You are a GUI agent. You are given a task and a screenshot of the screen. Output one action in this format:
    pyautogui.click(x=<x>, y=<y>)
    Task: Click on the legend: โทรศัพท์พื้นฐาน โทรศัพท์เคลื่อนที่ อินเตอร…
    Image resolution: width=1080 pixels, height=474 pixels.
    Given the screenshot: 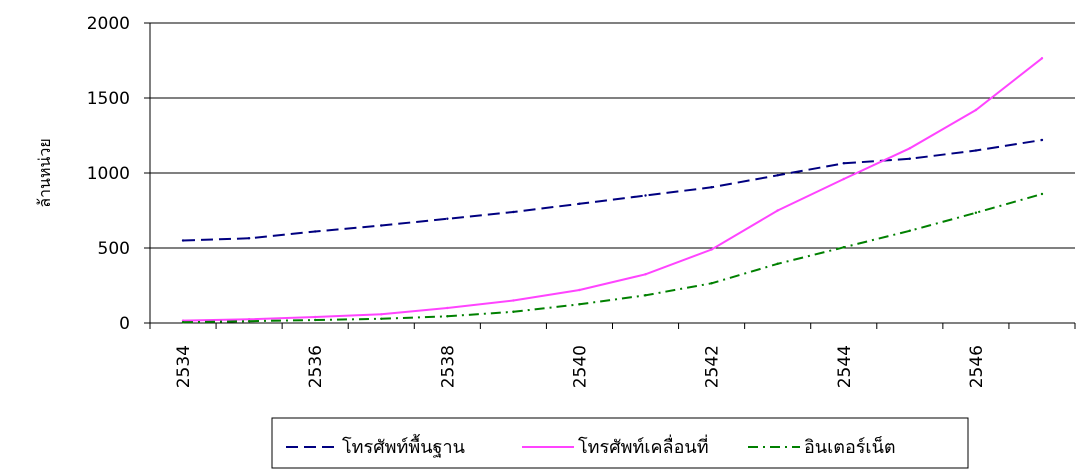 What is the action you would take?
    pyautogui.click(x=620, y=443)
    